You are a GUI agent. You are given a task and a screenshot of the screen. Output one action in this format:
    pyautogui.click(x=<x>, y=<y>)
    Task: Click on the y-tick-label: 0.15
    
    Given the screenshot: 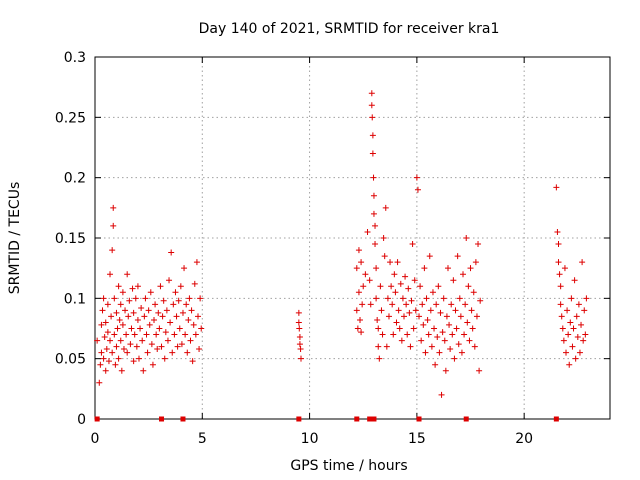 What is the action you would take?
    pyautogui.click(x=70, y=239)
    